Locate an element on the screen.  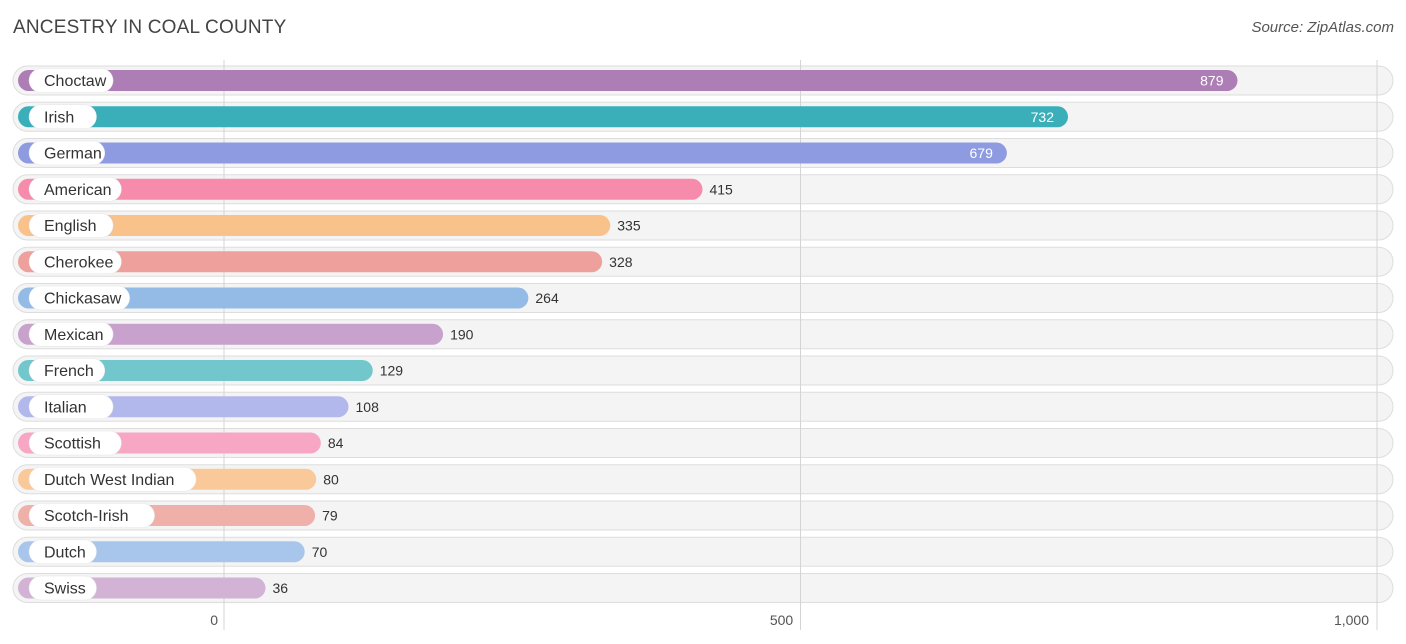
x-tick-label: 1,000 is located at coordinates (1351, 620).